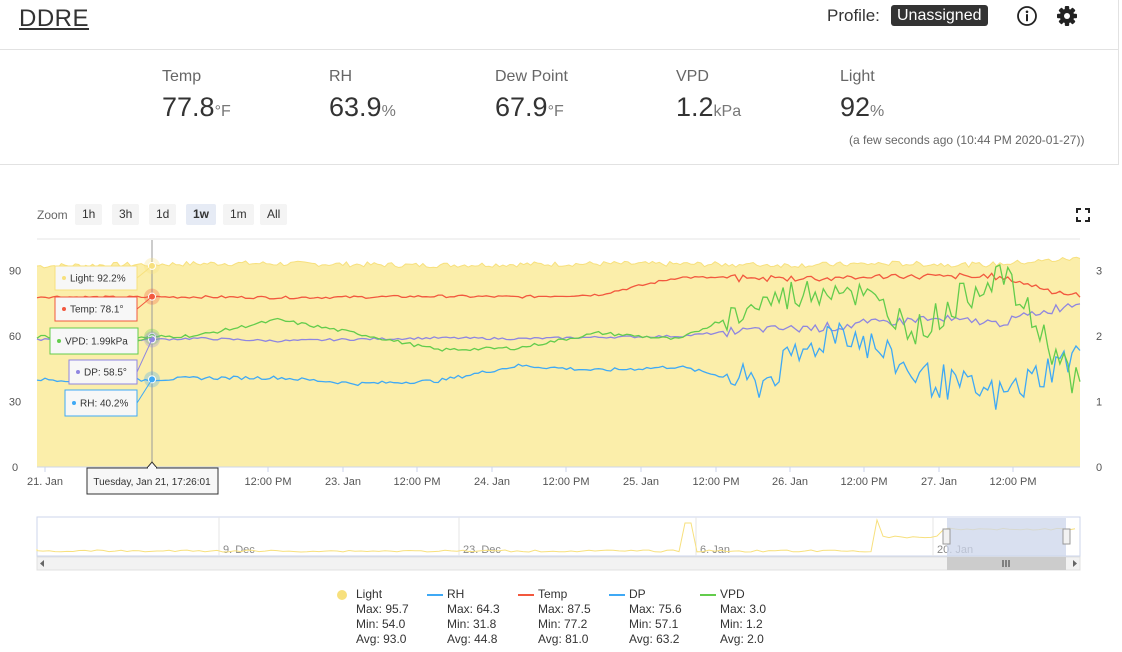 The image size is (1122, 652). What do you see at coordinates (727, 111) in the screenshot?
I see `stat-unit: kPa` at bounding box center [727, 111].